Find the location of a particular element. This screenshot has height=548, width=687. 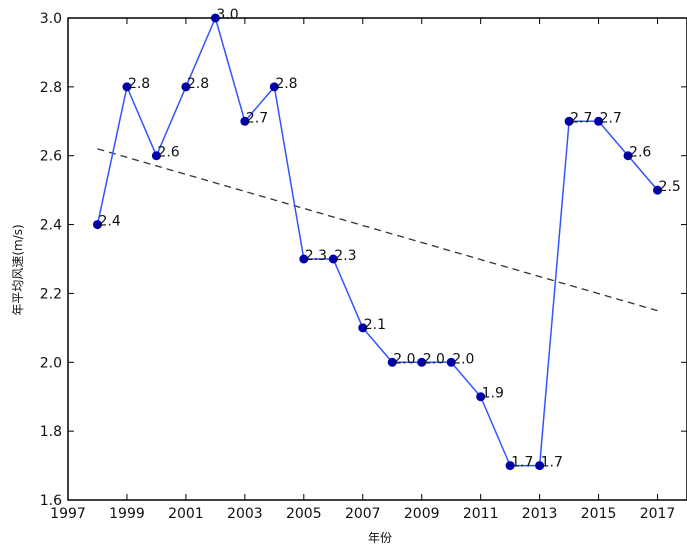

x-tick-label: 2009 is located at coordinates (422, 514).